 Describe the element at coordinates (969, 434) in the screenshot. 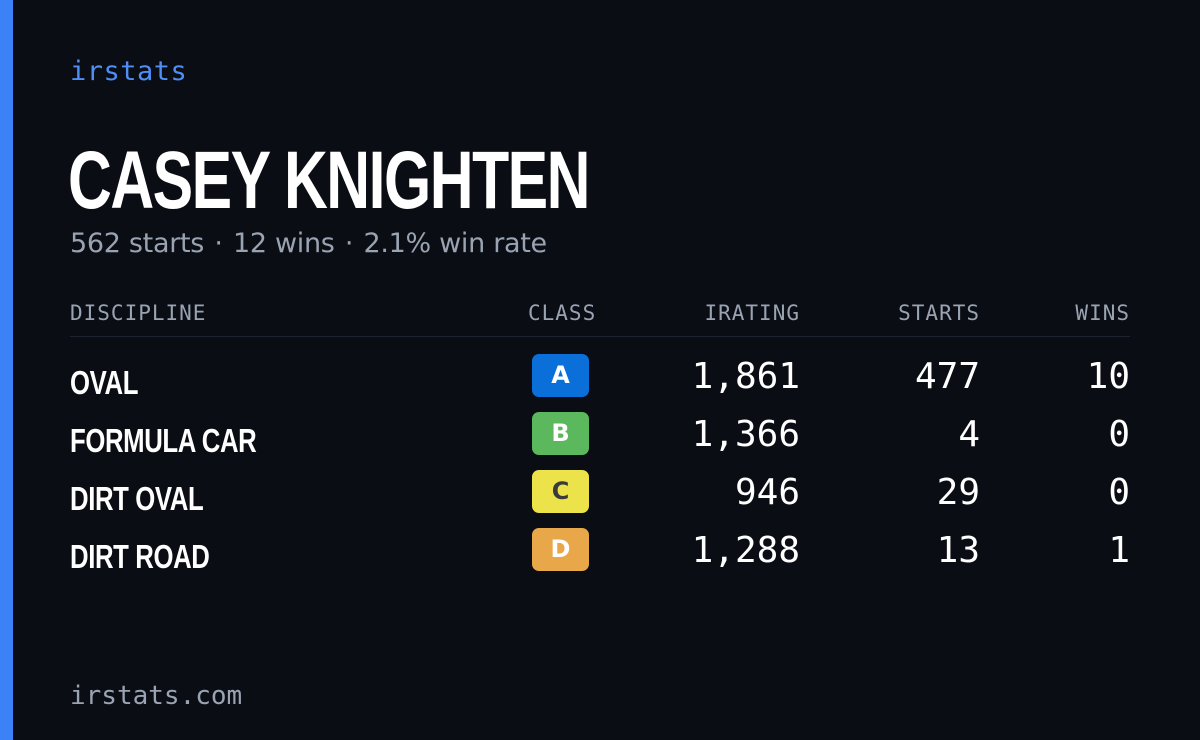

I see `starts-value: 4` at that location.